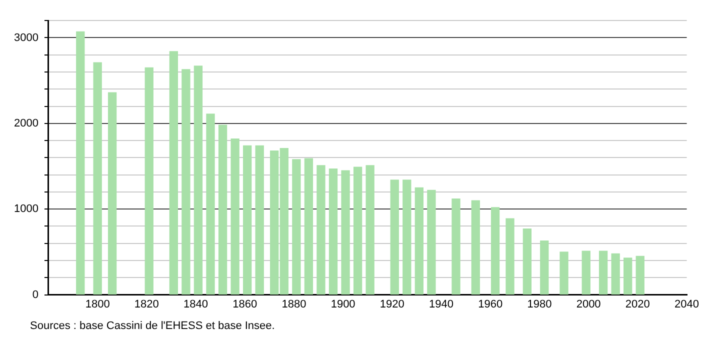  Describe the element at coordinates (343, 304) in the screenshot. I see `x-tick-label: 1900` at that location.